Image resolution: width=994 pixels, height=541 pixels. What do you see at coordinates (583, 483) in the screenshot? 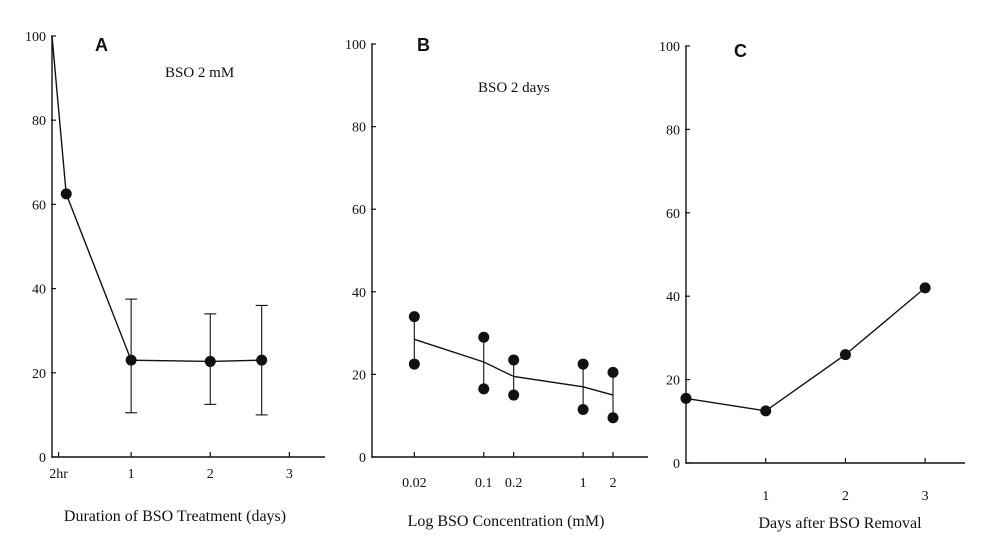
I see `panel-b-x-tick-label: 1` at bounding box center [583, 483].